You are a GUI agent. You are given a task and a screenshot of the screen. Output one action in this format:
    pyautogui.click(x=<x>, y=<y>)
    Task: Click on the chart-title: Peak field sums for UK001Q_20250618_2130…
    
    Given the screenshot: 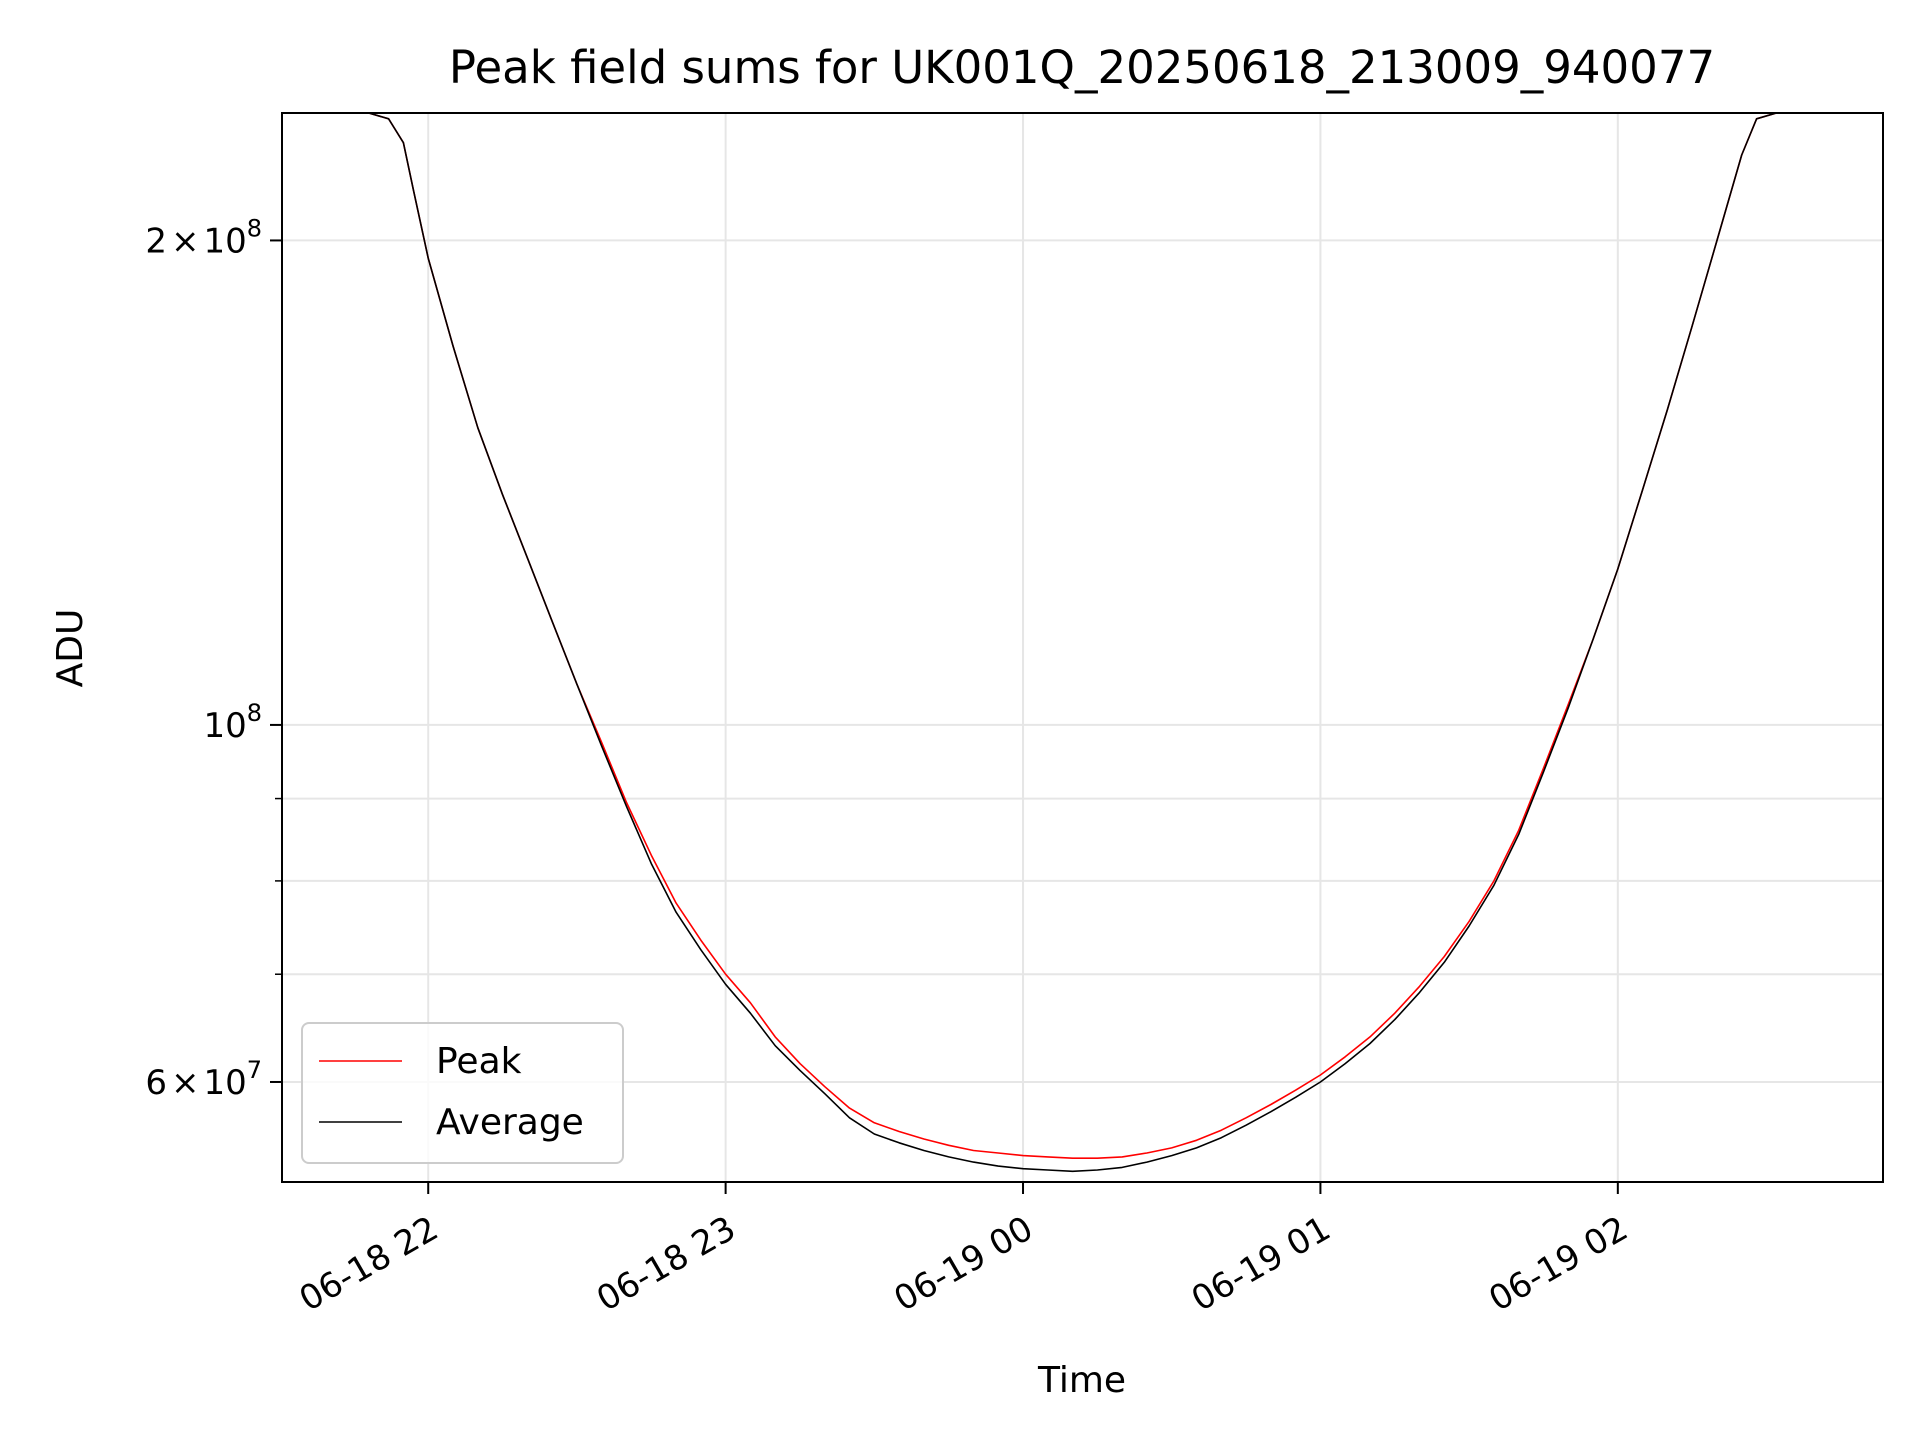 What is the action you would take?
    pyautogui.click(x=1082, y=67)
    